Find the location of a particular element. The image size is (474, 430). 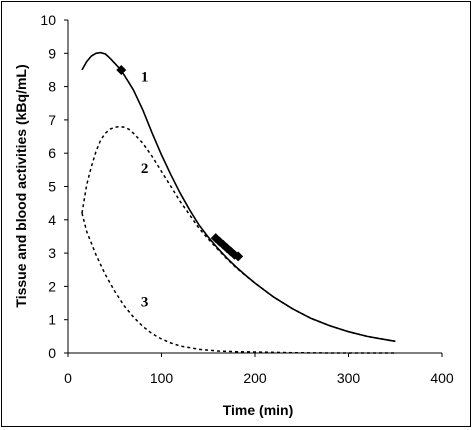

x-tick-label: 200 is located at coordinates (255, 378).